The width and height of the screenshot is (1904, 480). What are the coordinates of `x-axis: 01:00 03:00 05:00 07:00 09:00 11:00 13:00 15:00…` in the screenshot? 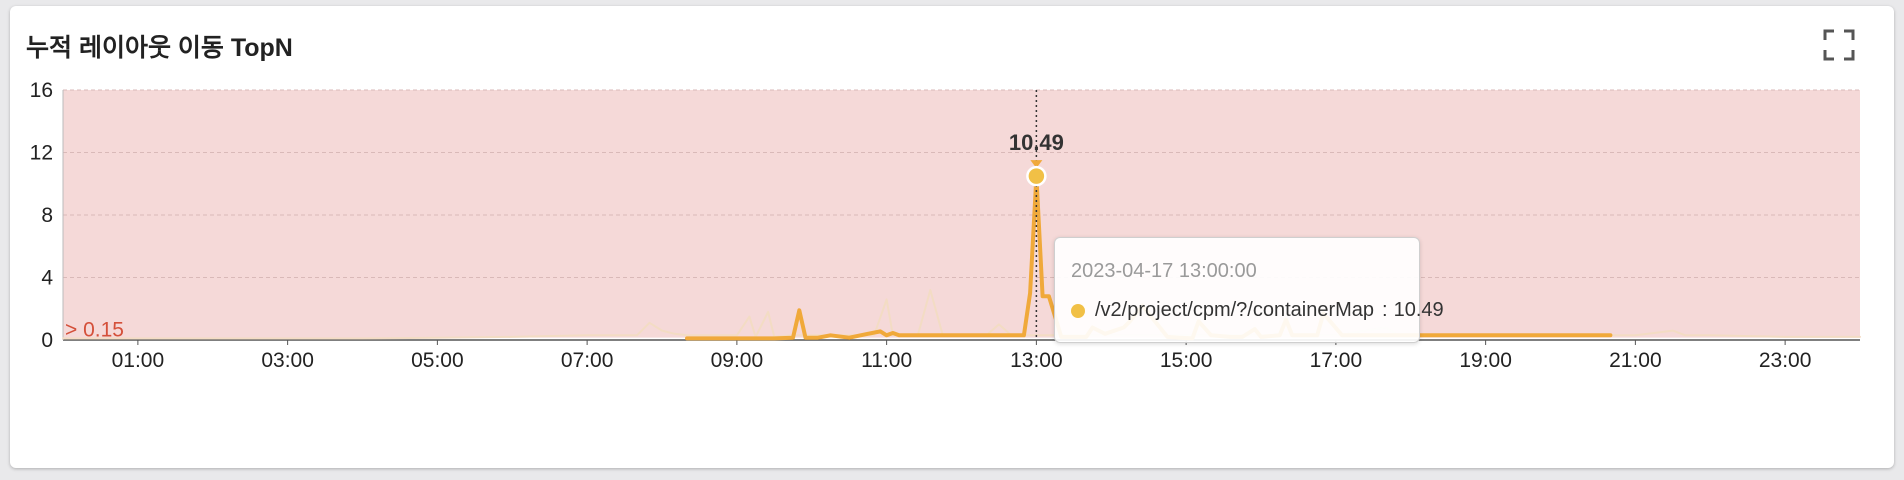 It's located at (962, 356).